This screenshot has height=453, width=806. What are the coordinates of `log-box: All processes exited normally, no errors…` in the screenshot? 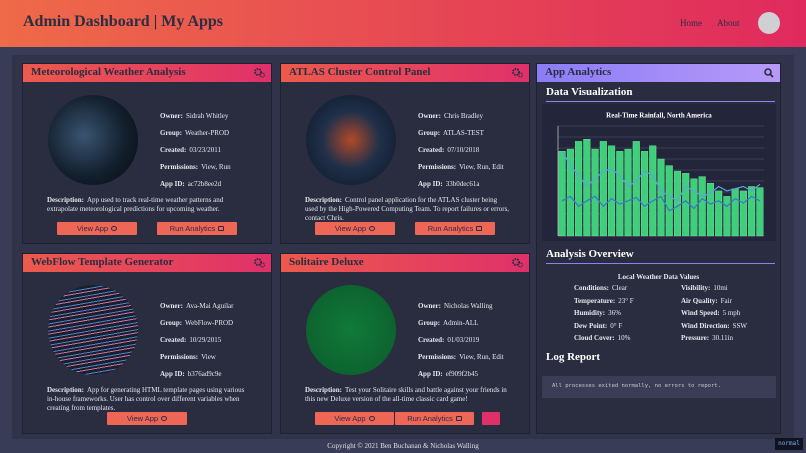 It's located at (659, 387).